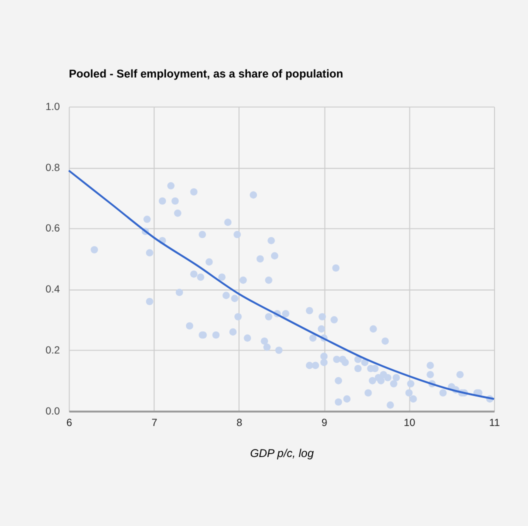 The width and height of the screenshot is (528, 526). I want to click on x-tick-label: 9, so click(325, 423).